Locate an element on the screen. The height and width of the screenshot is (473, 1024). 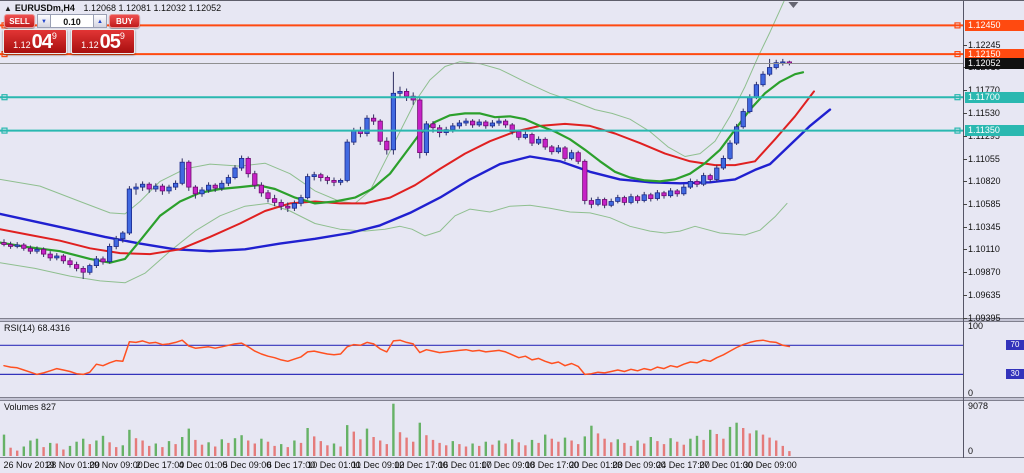
lot-increase-button: ▲ is located at coordinates (100, 21).